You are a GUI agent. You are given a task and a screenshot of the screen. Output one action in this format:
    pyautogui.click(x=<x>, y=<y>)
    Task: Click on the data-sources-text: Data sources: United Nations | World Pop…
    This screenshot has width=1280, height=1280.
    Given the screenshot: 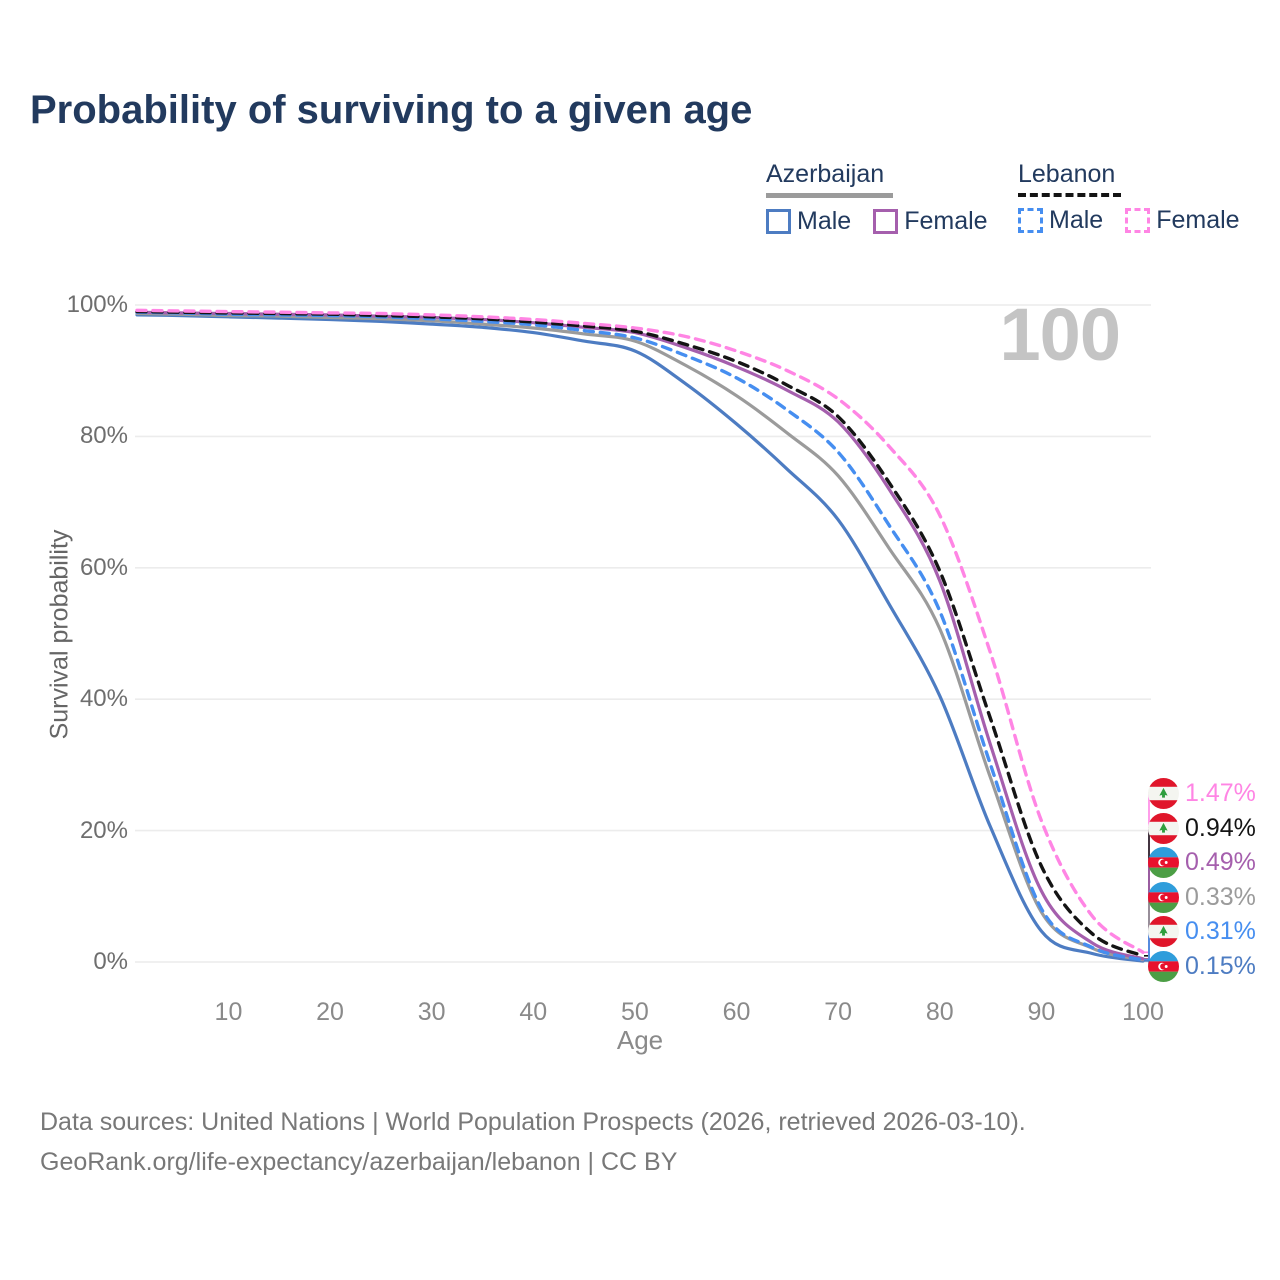 What is the action you would take?
    pyautogui.click(x=533, y=1122)
    